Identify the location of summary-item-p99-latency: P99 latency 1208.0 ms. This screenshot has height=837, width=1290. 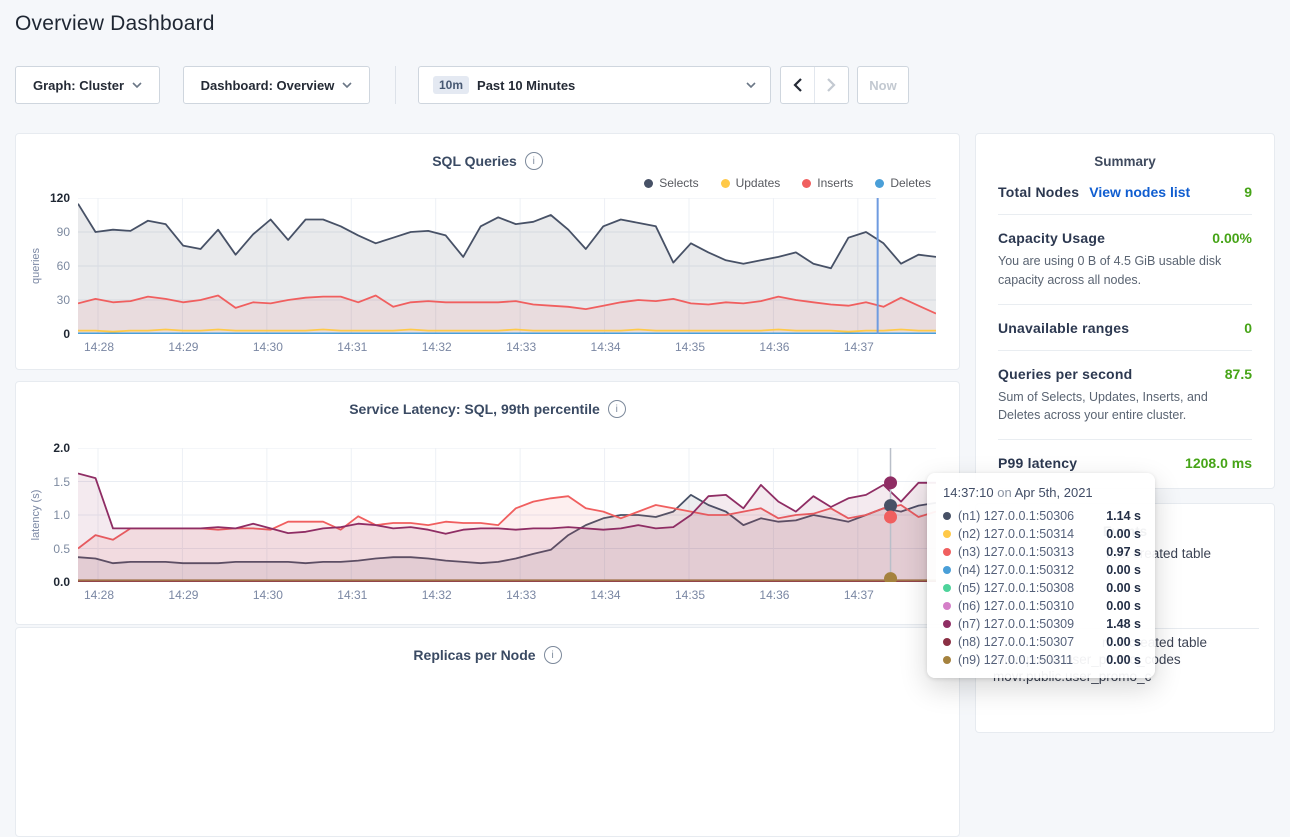
(1125, 462).